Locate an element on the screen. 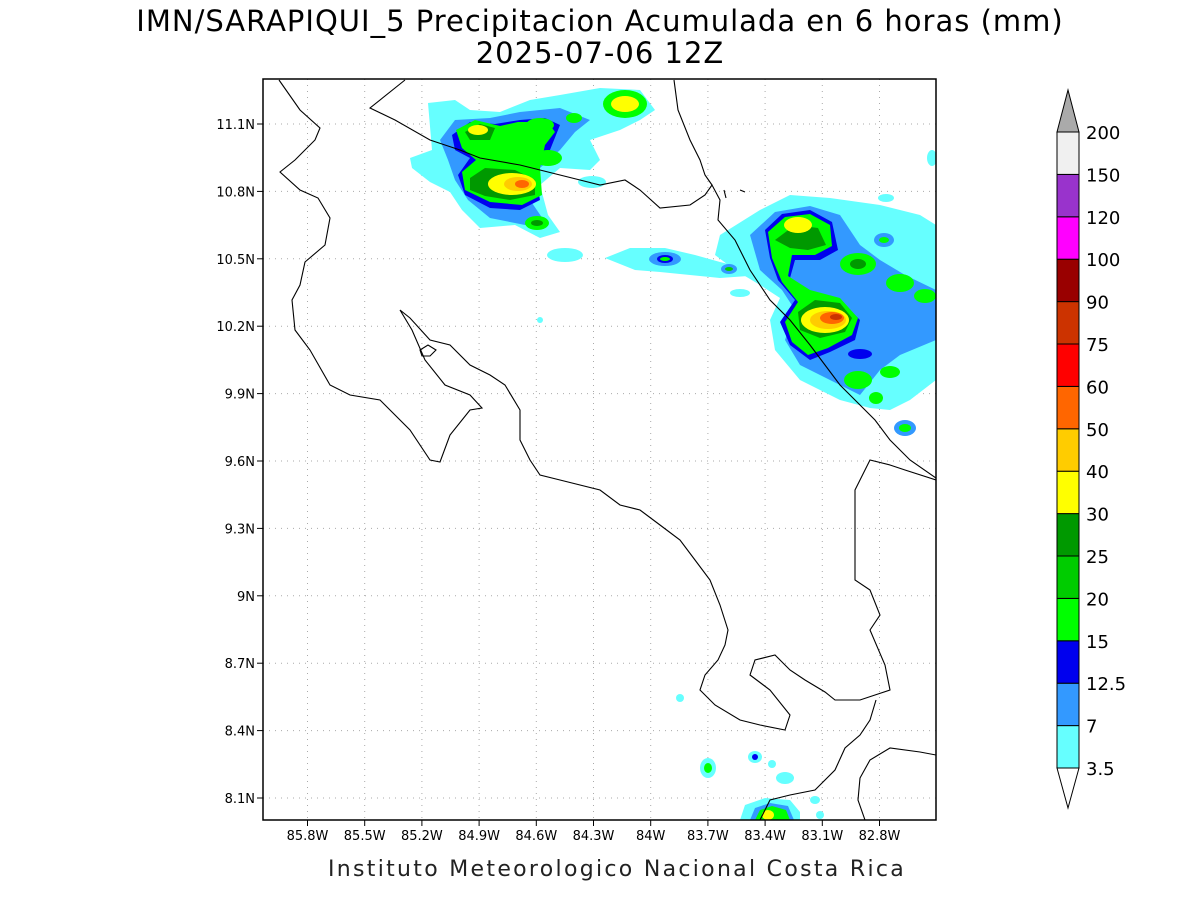 The image size is (1200, 900). map-datetime: 2025-07-06 12Z is located at coordinates (600, 53).